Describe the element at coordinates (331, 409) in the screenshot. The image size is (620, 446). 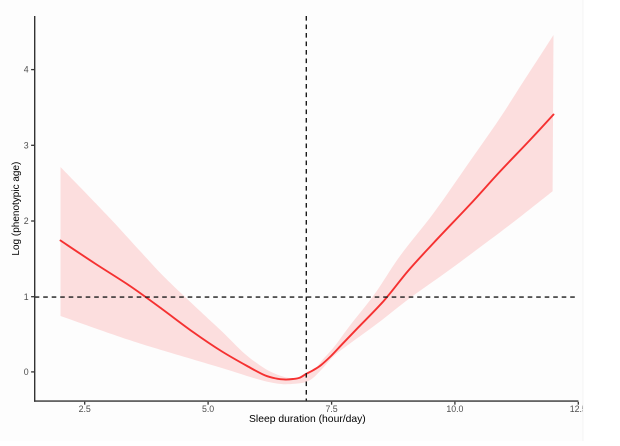
I see `svg-text: 7.5` at that location.